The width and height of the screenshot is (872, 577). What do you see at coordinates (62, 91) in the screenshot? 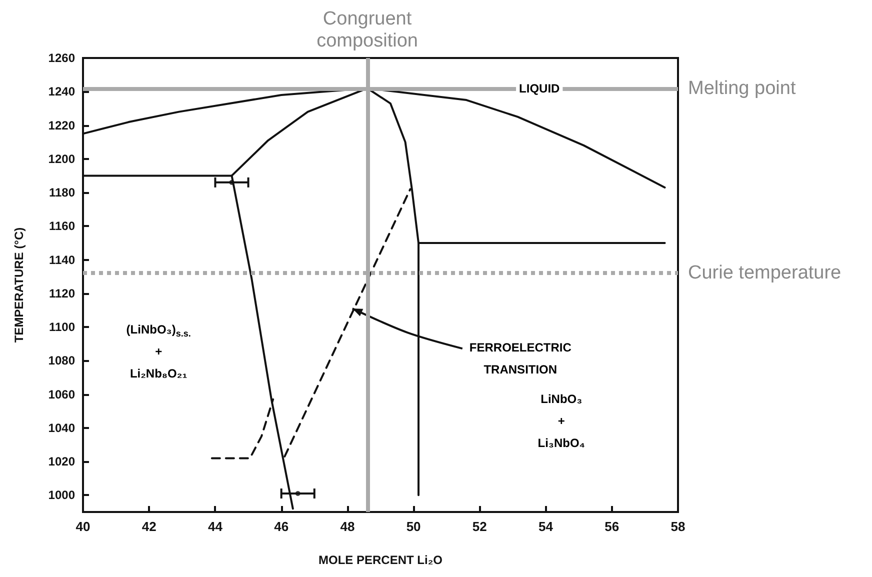
I see `y-tick-label: 1240` at bounding box center [62, 91].